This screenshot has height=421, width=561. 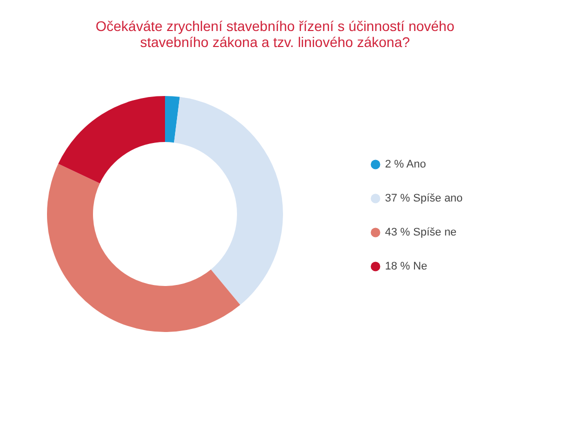 What do you see at coordinates (424, 198) in the screenshot?
I see `legend-label: 37 % Spíše ano` at bounding box center [424, 198].